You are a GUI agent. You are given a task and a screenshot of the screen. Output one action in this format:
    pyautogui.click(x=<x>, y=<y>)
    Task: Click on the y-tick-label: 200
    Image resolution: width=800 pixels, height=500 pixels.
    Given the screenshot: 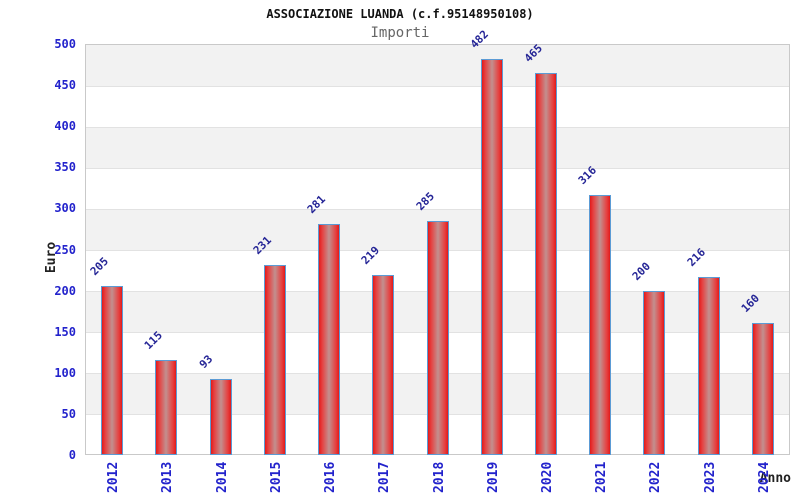 What is the action you would take?
    pyautogui.click(x=65, y=290)
    